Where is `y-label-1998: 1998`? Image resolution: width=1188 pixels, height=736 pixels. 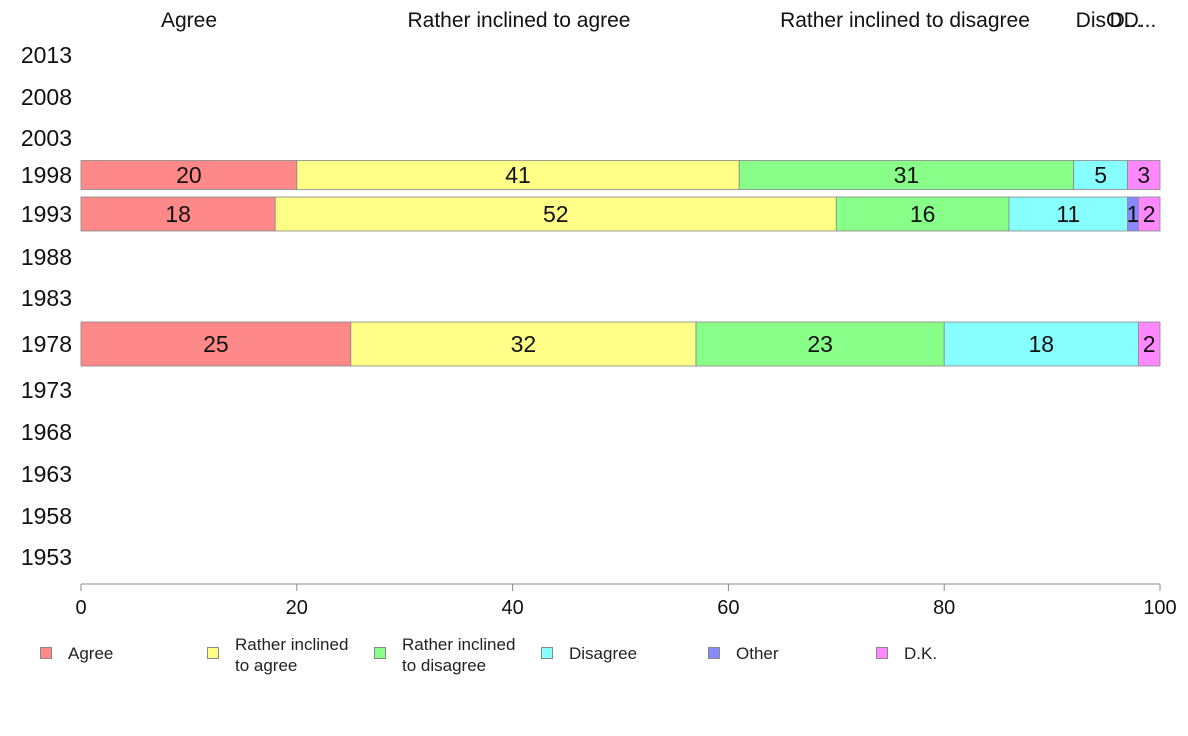 y-label-1998: 1998 is located at coordinates (46, 175).